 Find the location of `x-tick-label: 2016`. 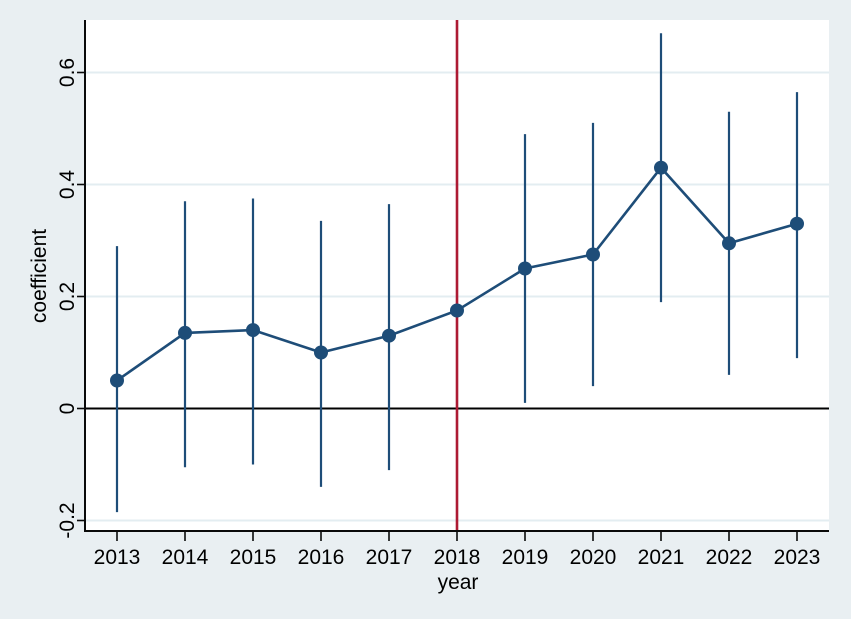

x-tick-label: 2016 is located at coordinates (321, 557).